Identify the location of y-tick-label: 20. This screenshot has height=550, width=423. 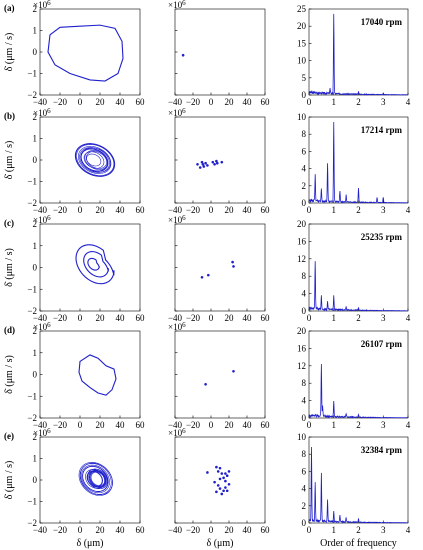
(302, 331).